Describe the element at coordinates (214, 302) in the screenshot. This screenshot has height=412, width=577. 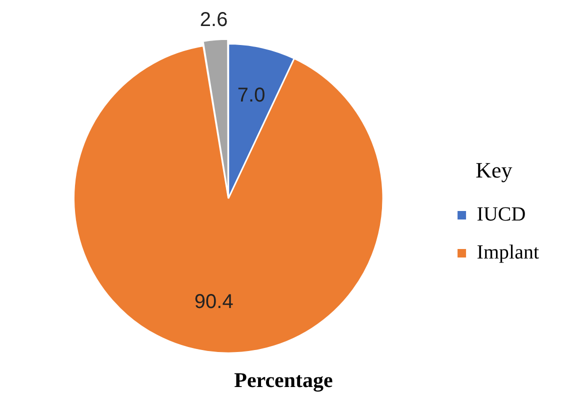
I see `data-label: 90.4` at that location.